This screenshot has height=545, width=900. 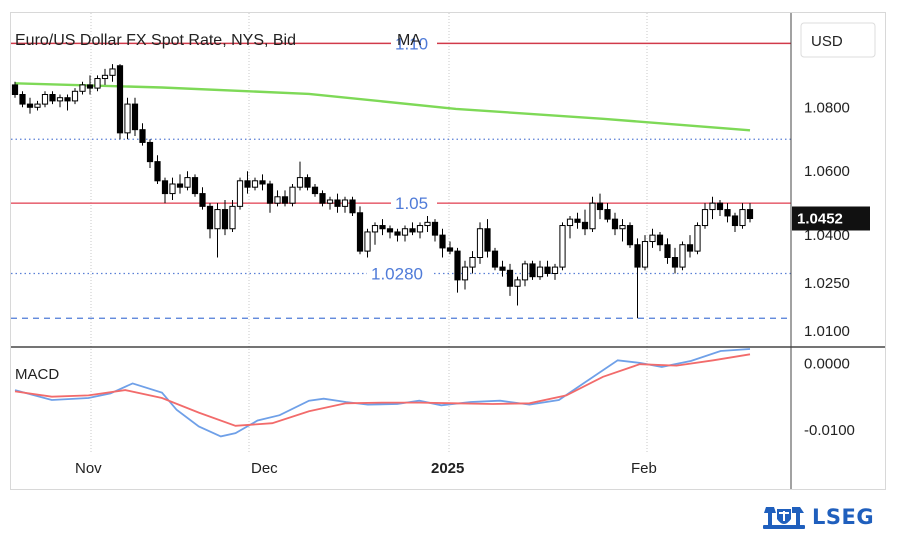 What do you see at coordinates (264, 468) in the screenshot?
I see `x-tick-label: Dec` at bounding box center [264, 468].